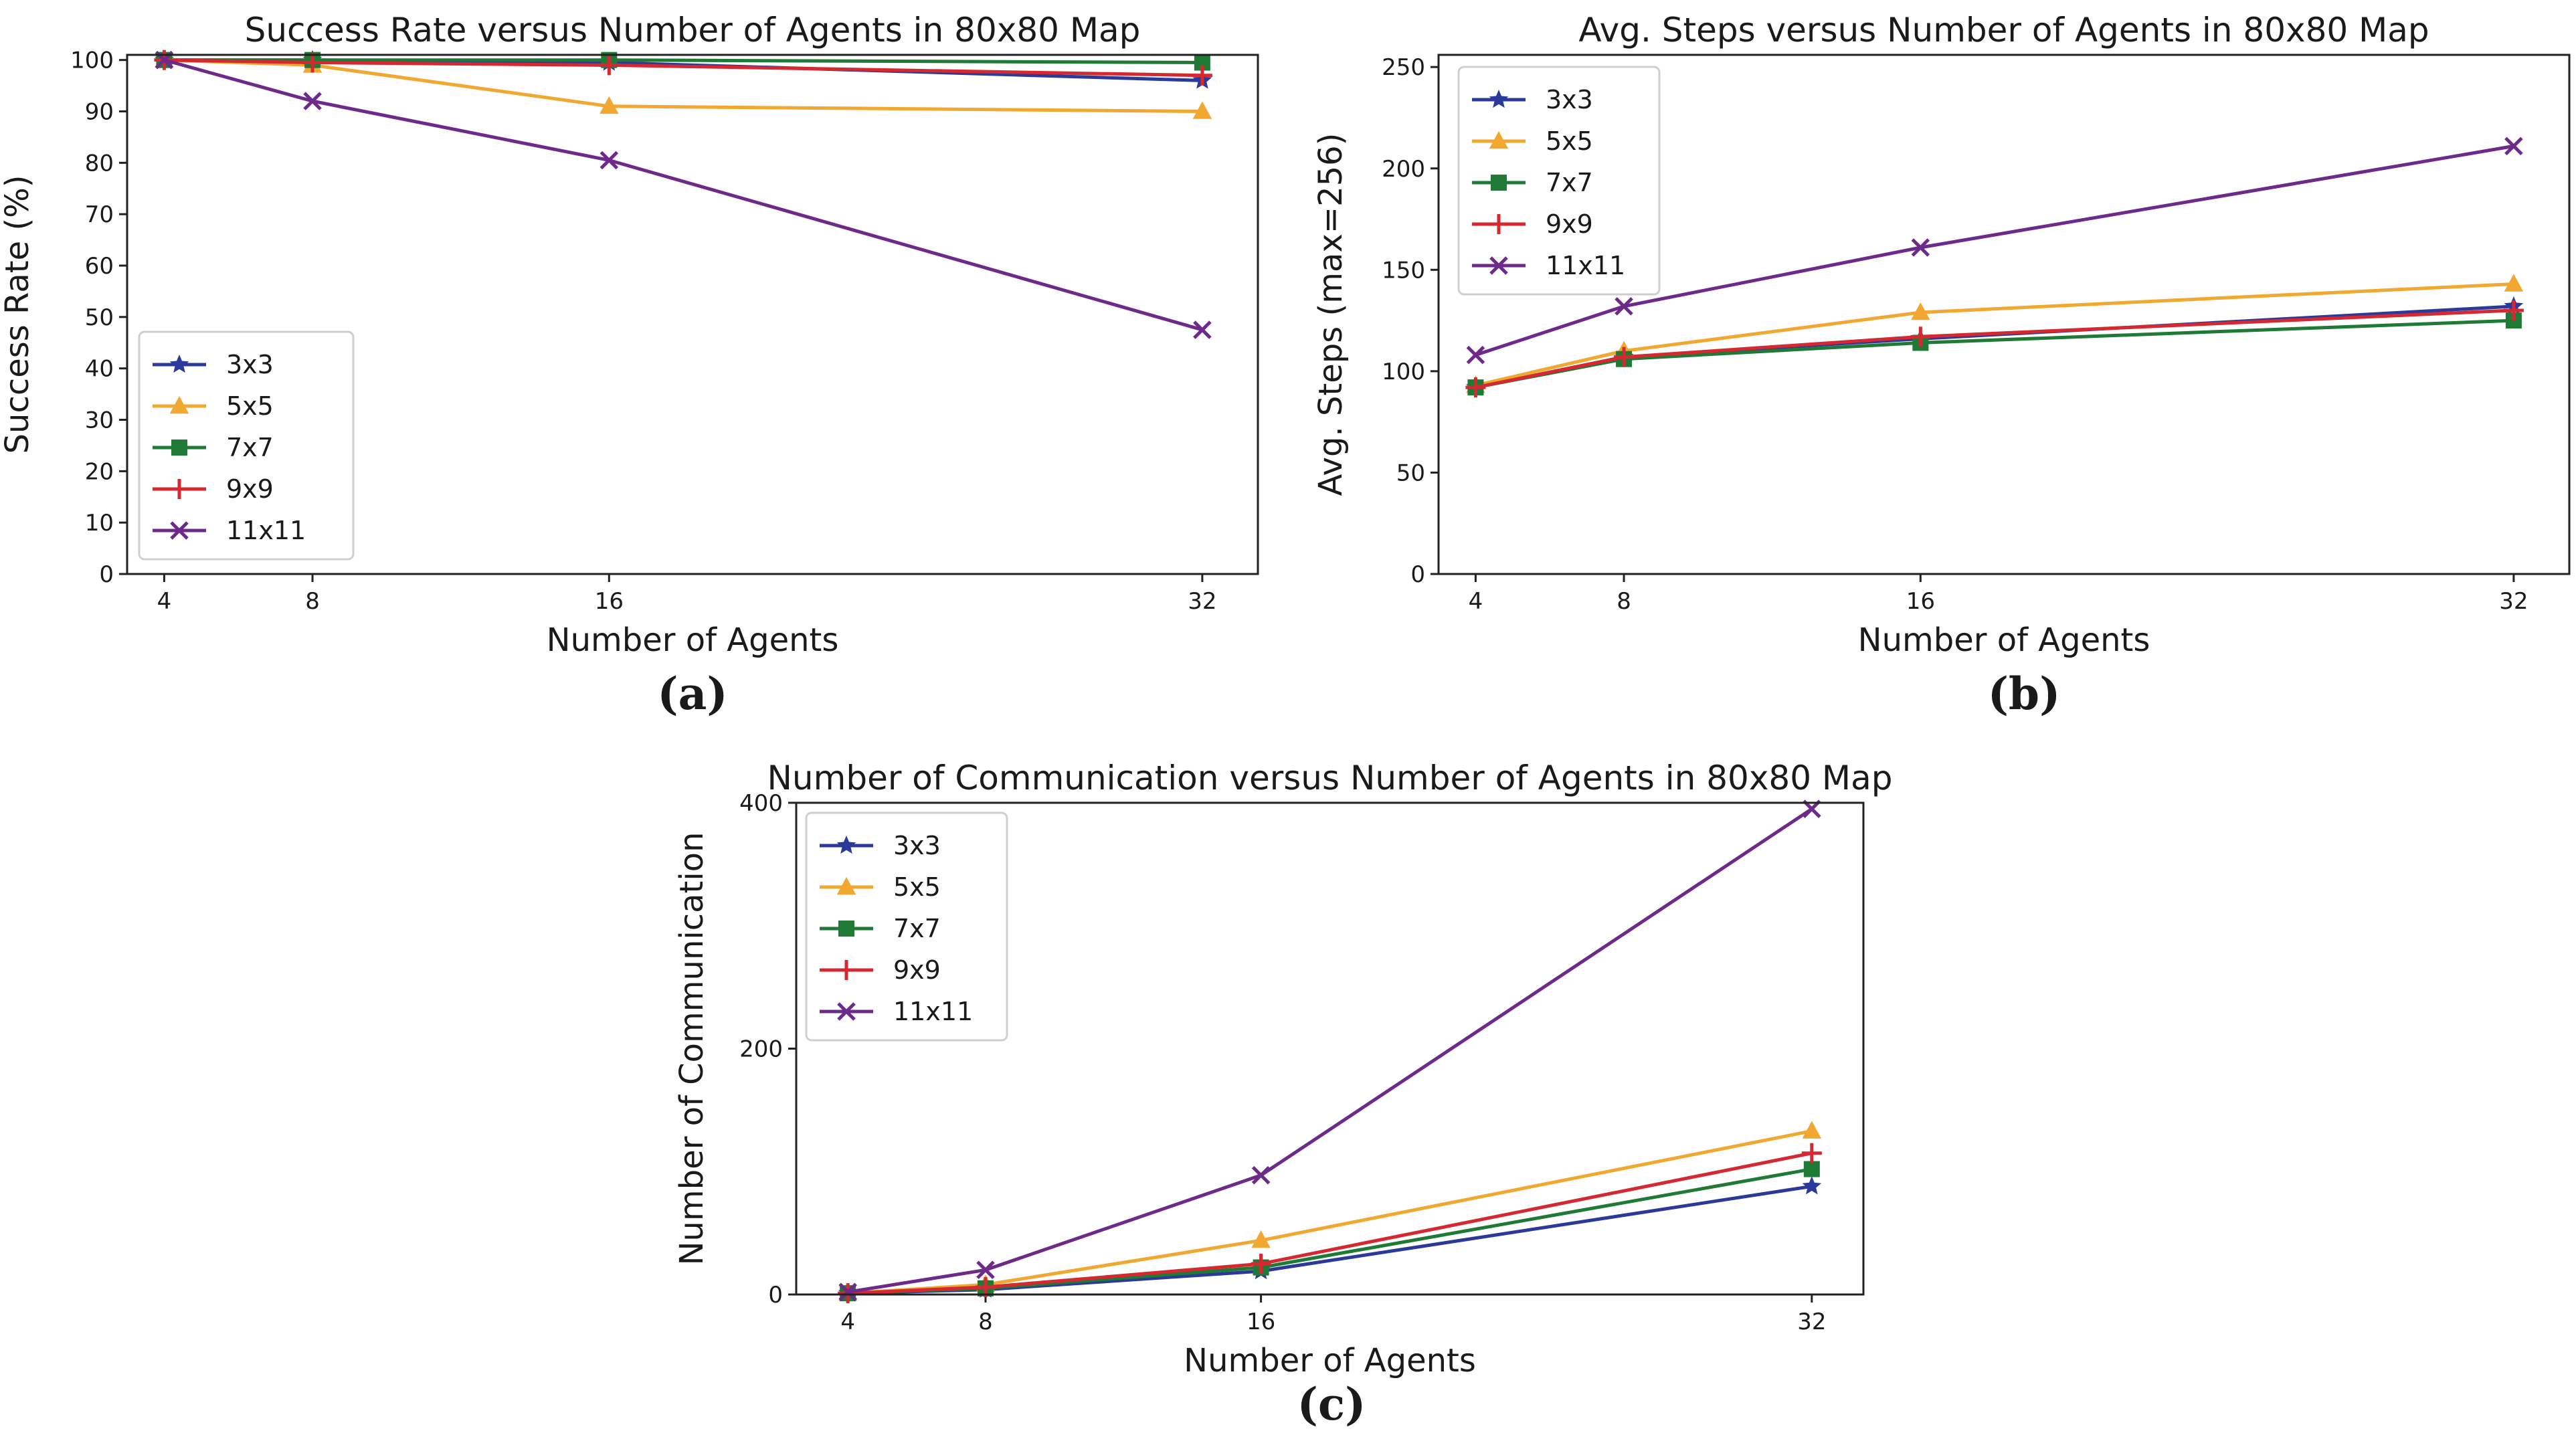  Describe the element at coordinates (2004, 640) in the screenshot. I see `x-axis-label: Number of Agents` at that location.